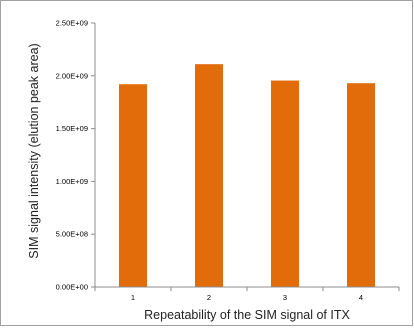  What do you see at coordinates (133, 297) in the screenshot?
I see `x-tick-label: 1` at bounding box center [133, 297].